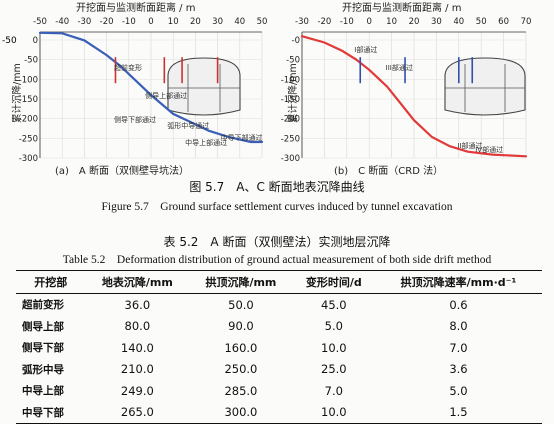 The height and width of the screenshot is (424, 554). What do you see at coordinates (206, 142) in the screenshot?
I see `annotation-label: 中导上部通过` at bounding box center [206, 142].